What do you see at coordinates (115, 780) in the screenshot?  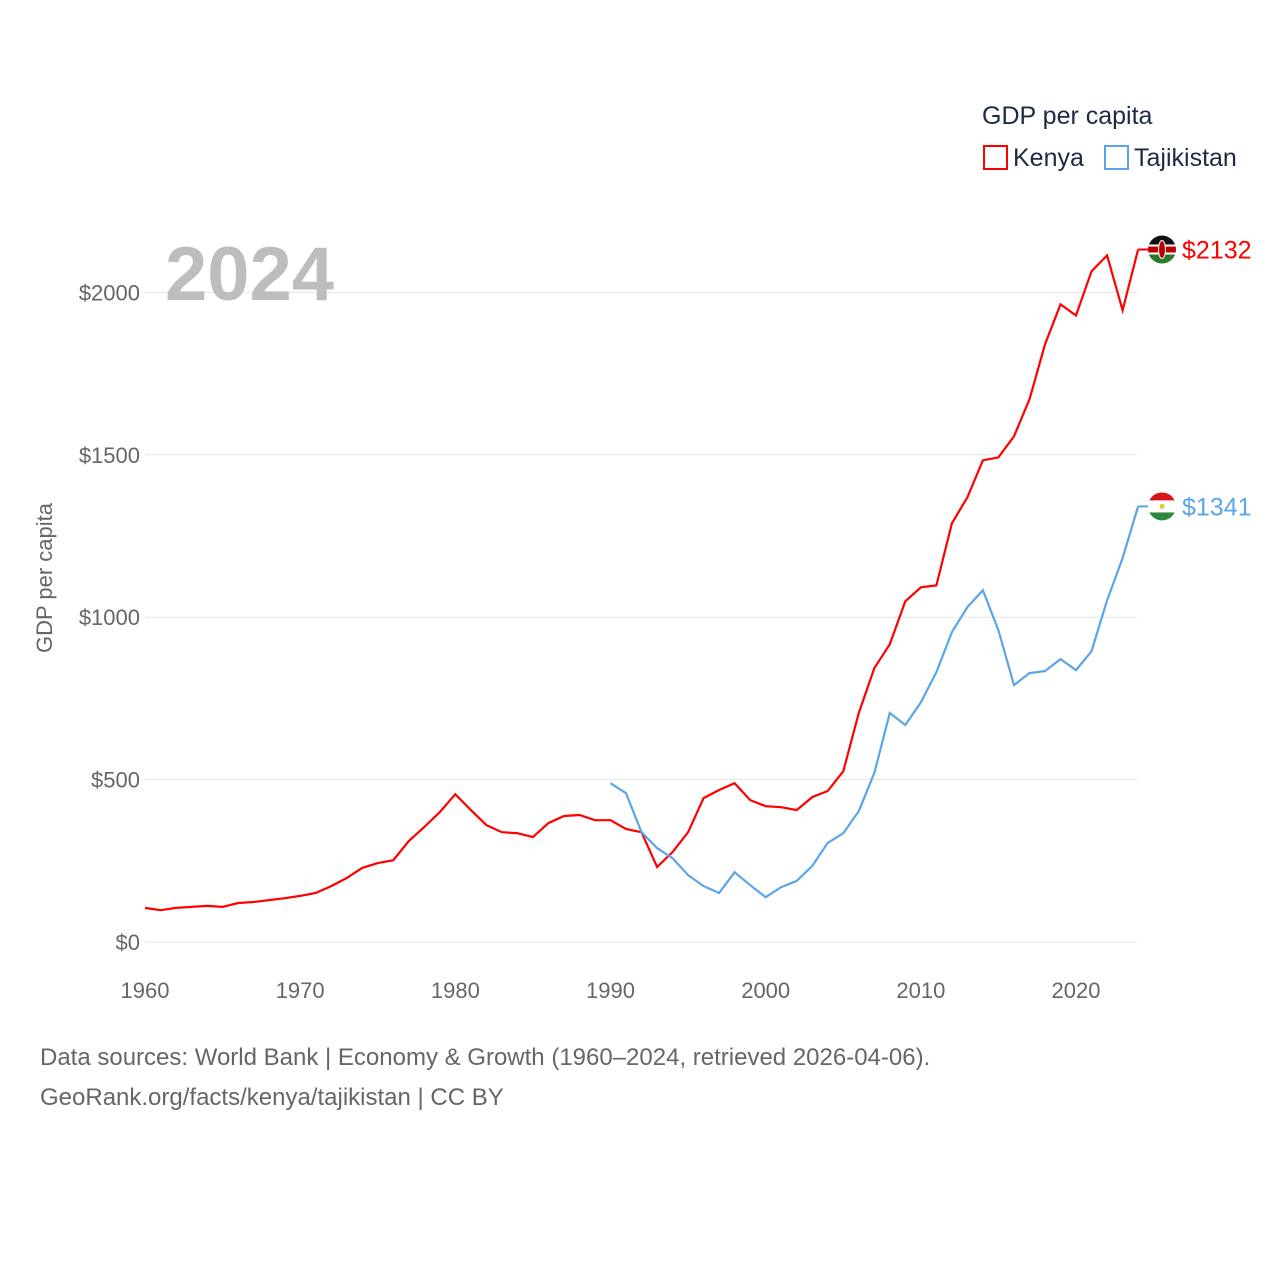 I see `y-tick-label: $500` at bounding box center [115, 780].